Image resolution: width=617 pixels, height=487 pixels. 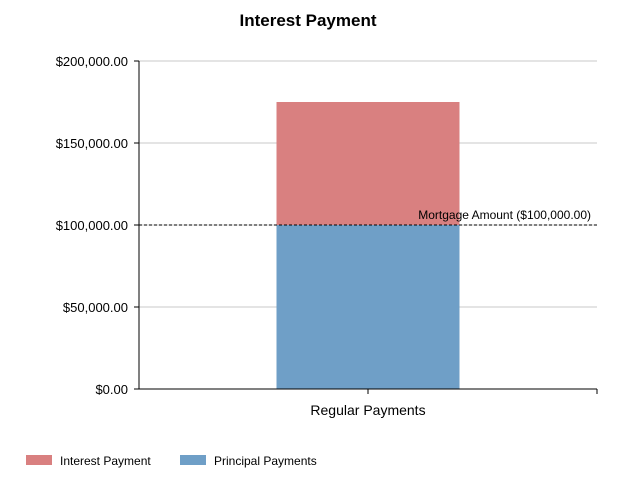 I want to click on reference-line-group: Mortgage Amount ($100,000.00), so click(x=368, y=217).